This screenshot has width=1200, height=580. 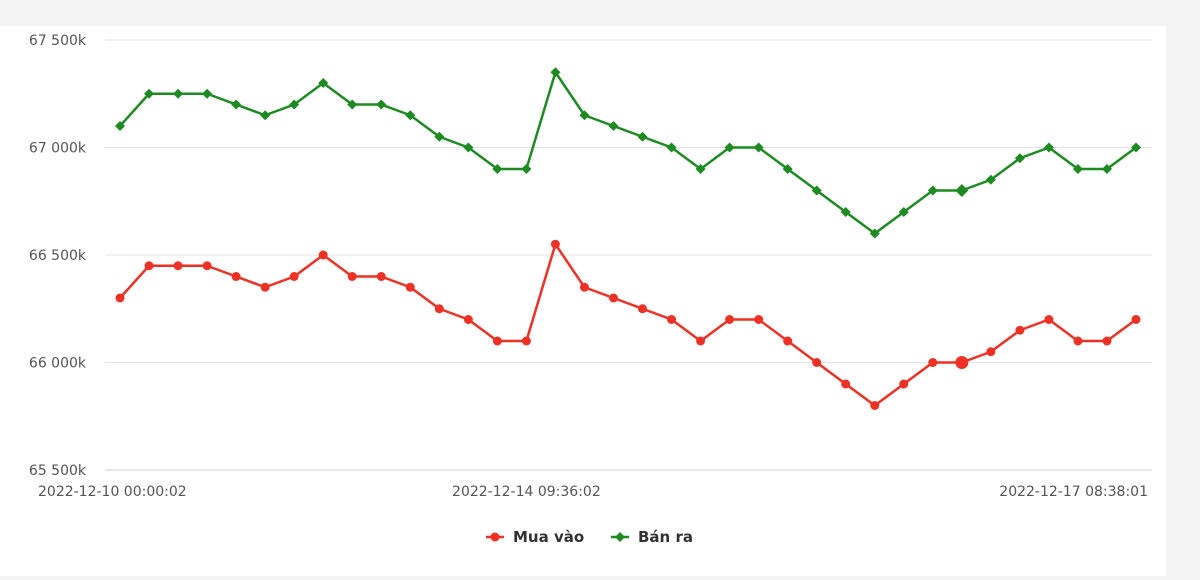 I want to click on legend-item: Bán ra, so click(x=652, y=537).